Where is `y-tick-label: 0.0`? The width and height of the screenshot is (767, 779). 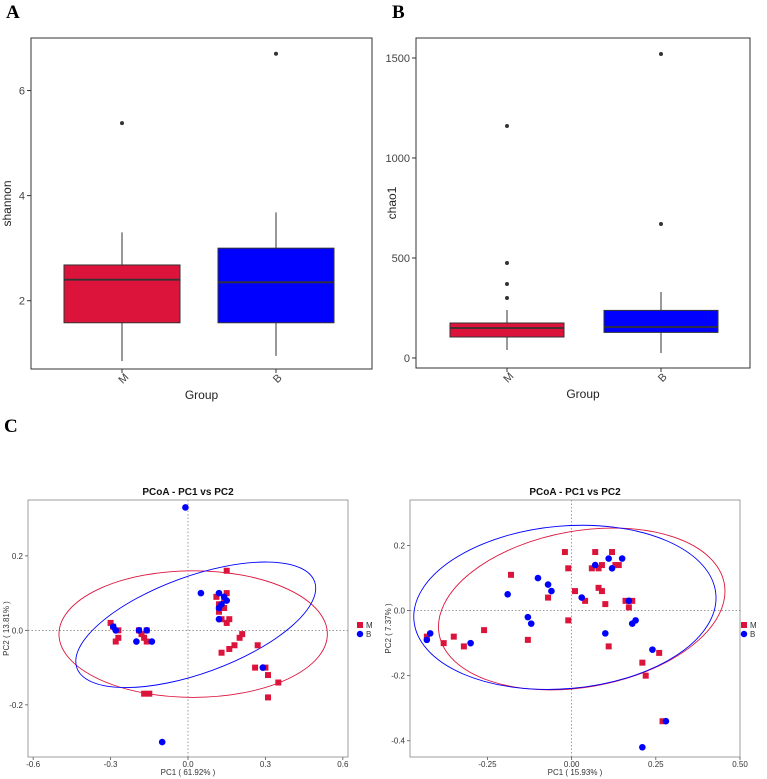
y-tick-label: 0.0 is located at coordinates (400, 611).